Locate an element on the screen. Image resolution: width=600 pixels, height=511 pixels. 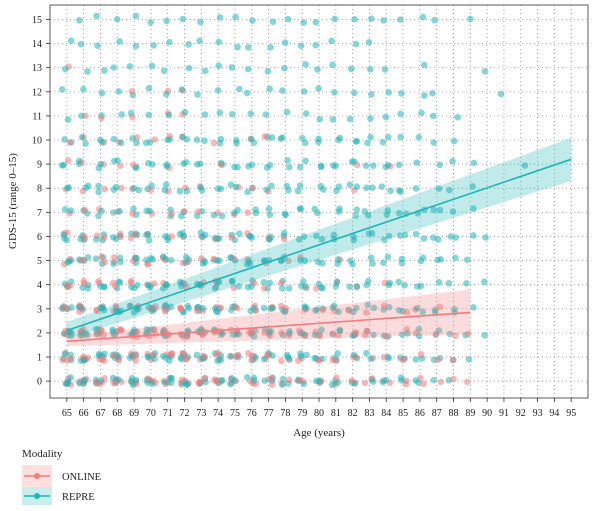
y-tick-label: 15 is located at coordinates (37, 20).